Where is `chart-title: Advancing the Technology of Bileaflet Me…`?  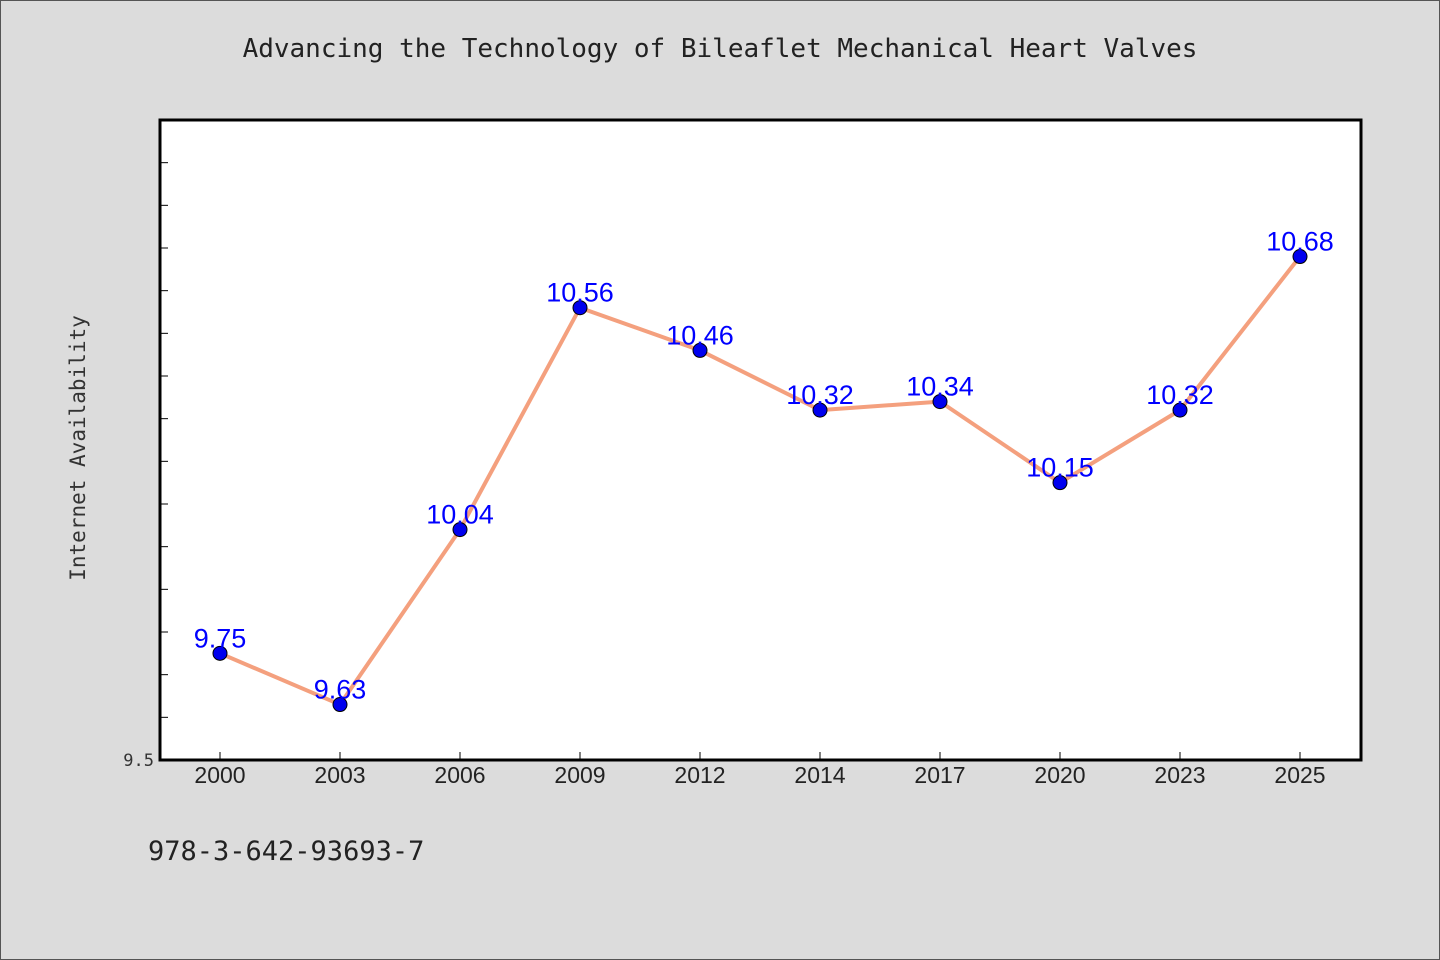
chart-title: Advancing the Technology of Bileaflet Me… is located at coordinates (720, 49).